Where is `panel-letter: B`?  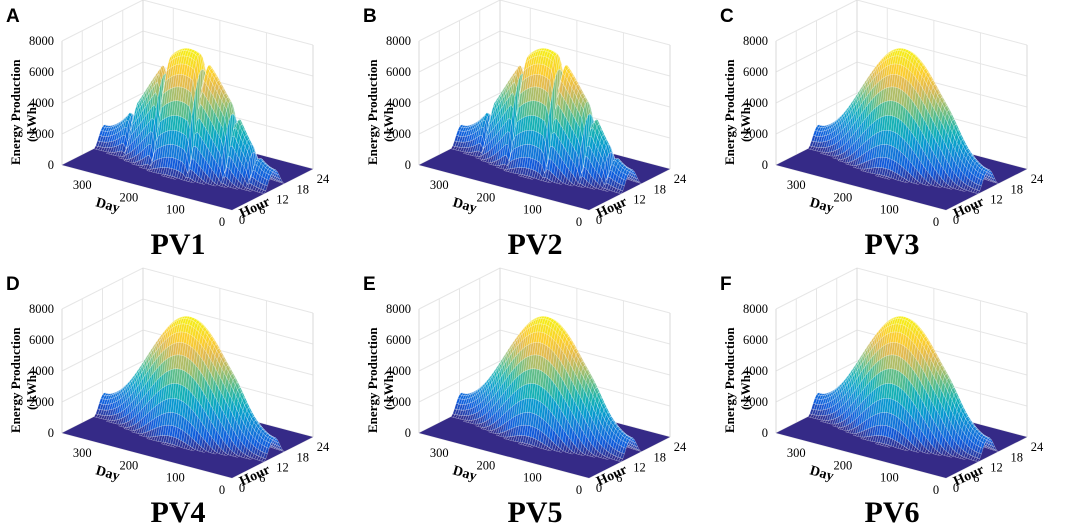 panel-letter: B is located at coordinates (370, 16).